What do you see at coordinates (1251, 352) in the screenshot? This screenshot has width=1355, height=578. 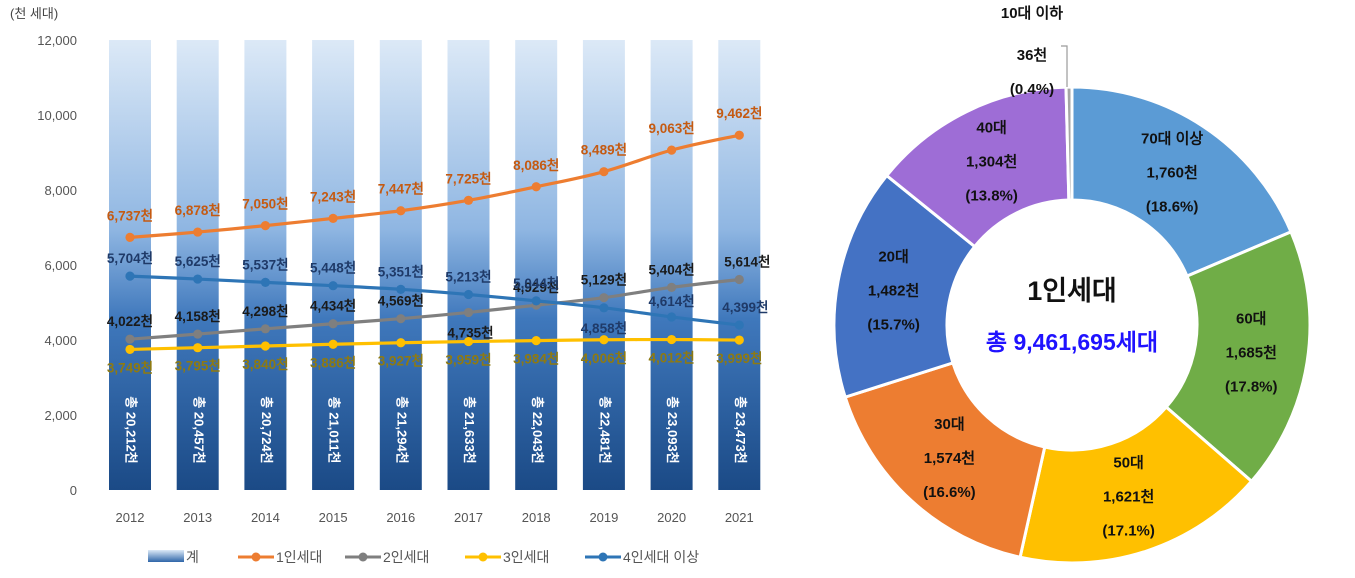 I see `slice-label: 1,685천` at bounding box center [1251, 352].